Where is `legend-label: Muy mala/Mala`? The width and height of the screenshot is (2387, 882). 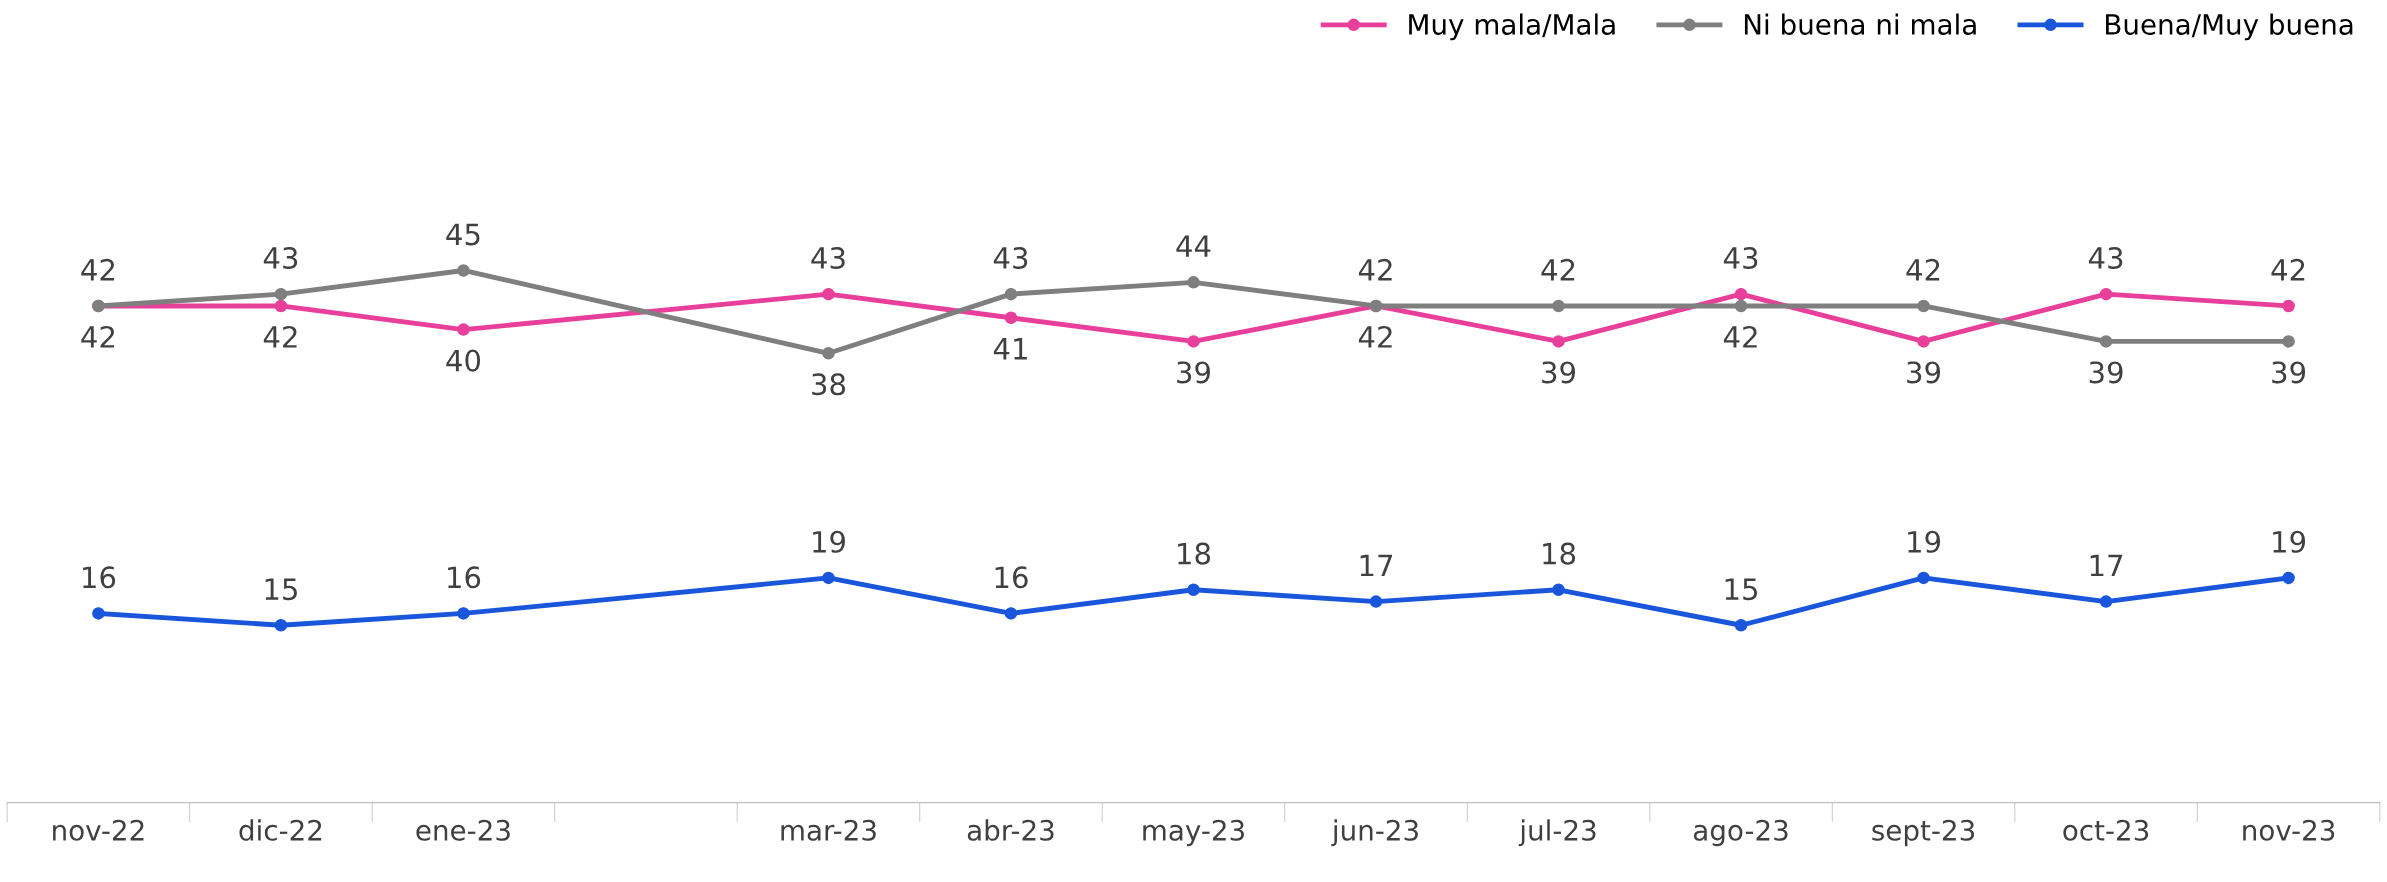 legend-label: Muy mala/Mala is located at coordinates (1512, 27).